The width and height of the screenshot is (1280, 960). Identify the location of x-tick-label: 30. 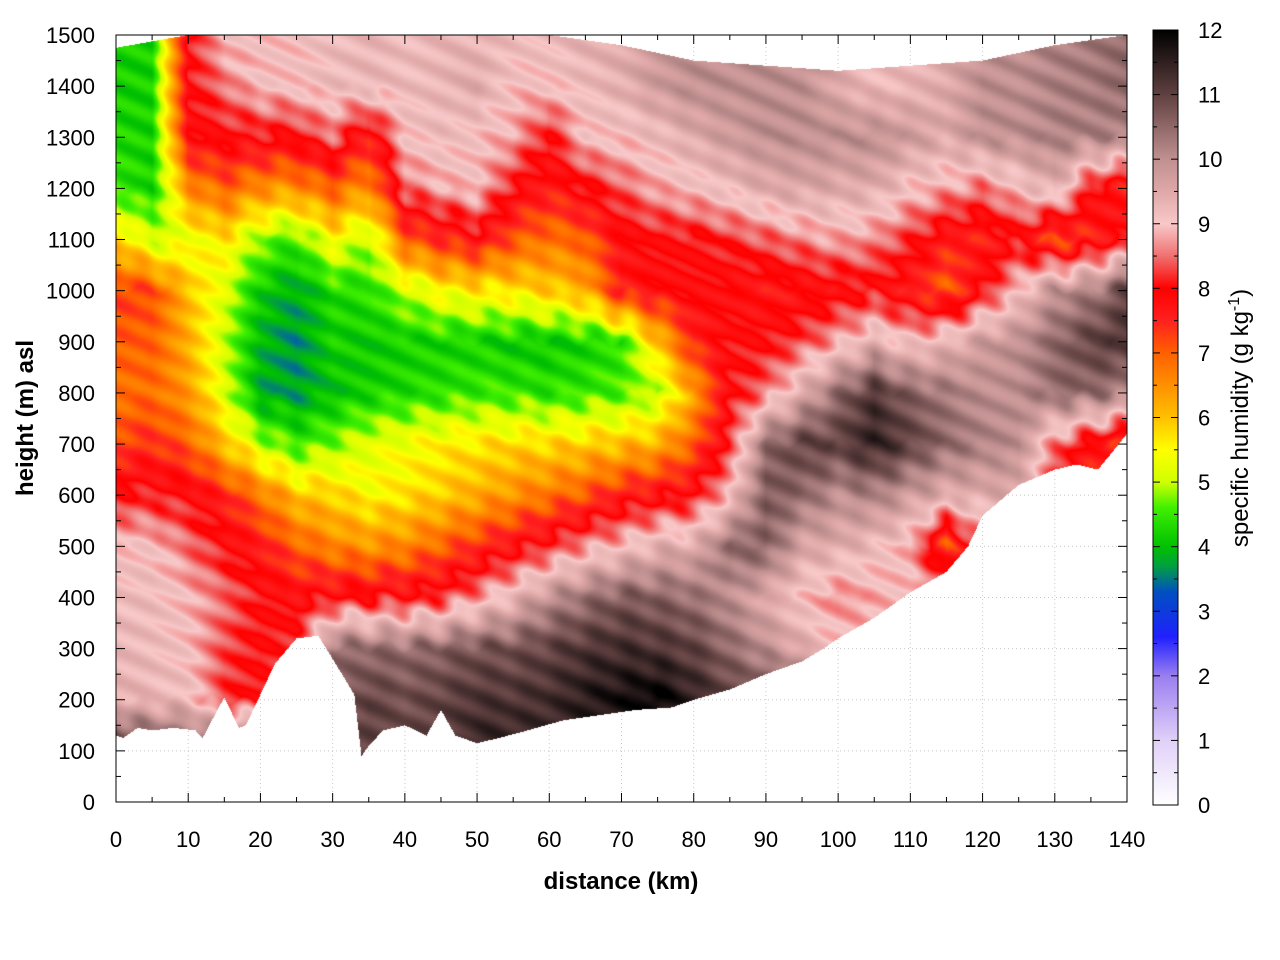
(332, 839).